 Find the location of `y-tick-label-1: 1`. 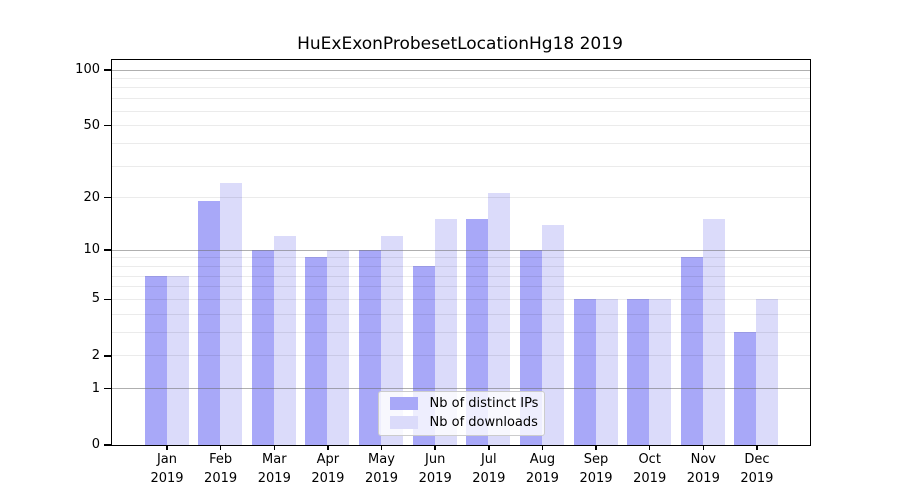

y-tick-label-1: 1 is located at coordinates (95, 388).